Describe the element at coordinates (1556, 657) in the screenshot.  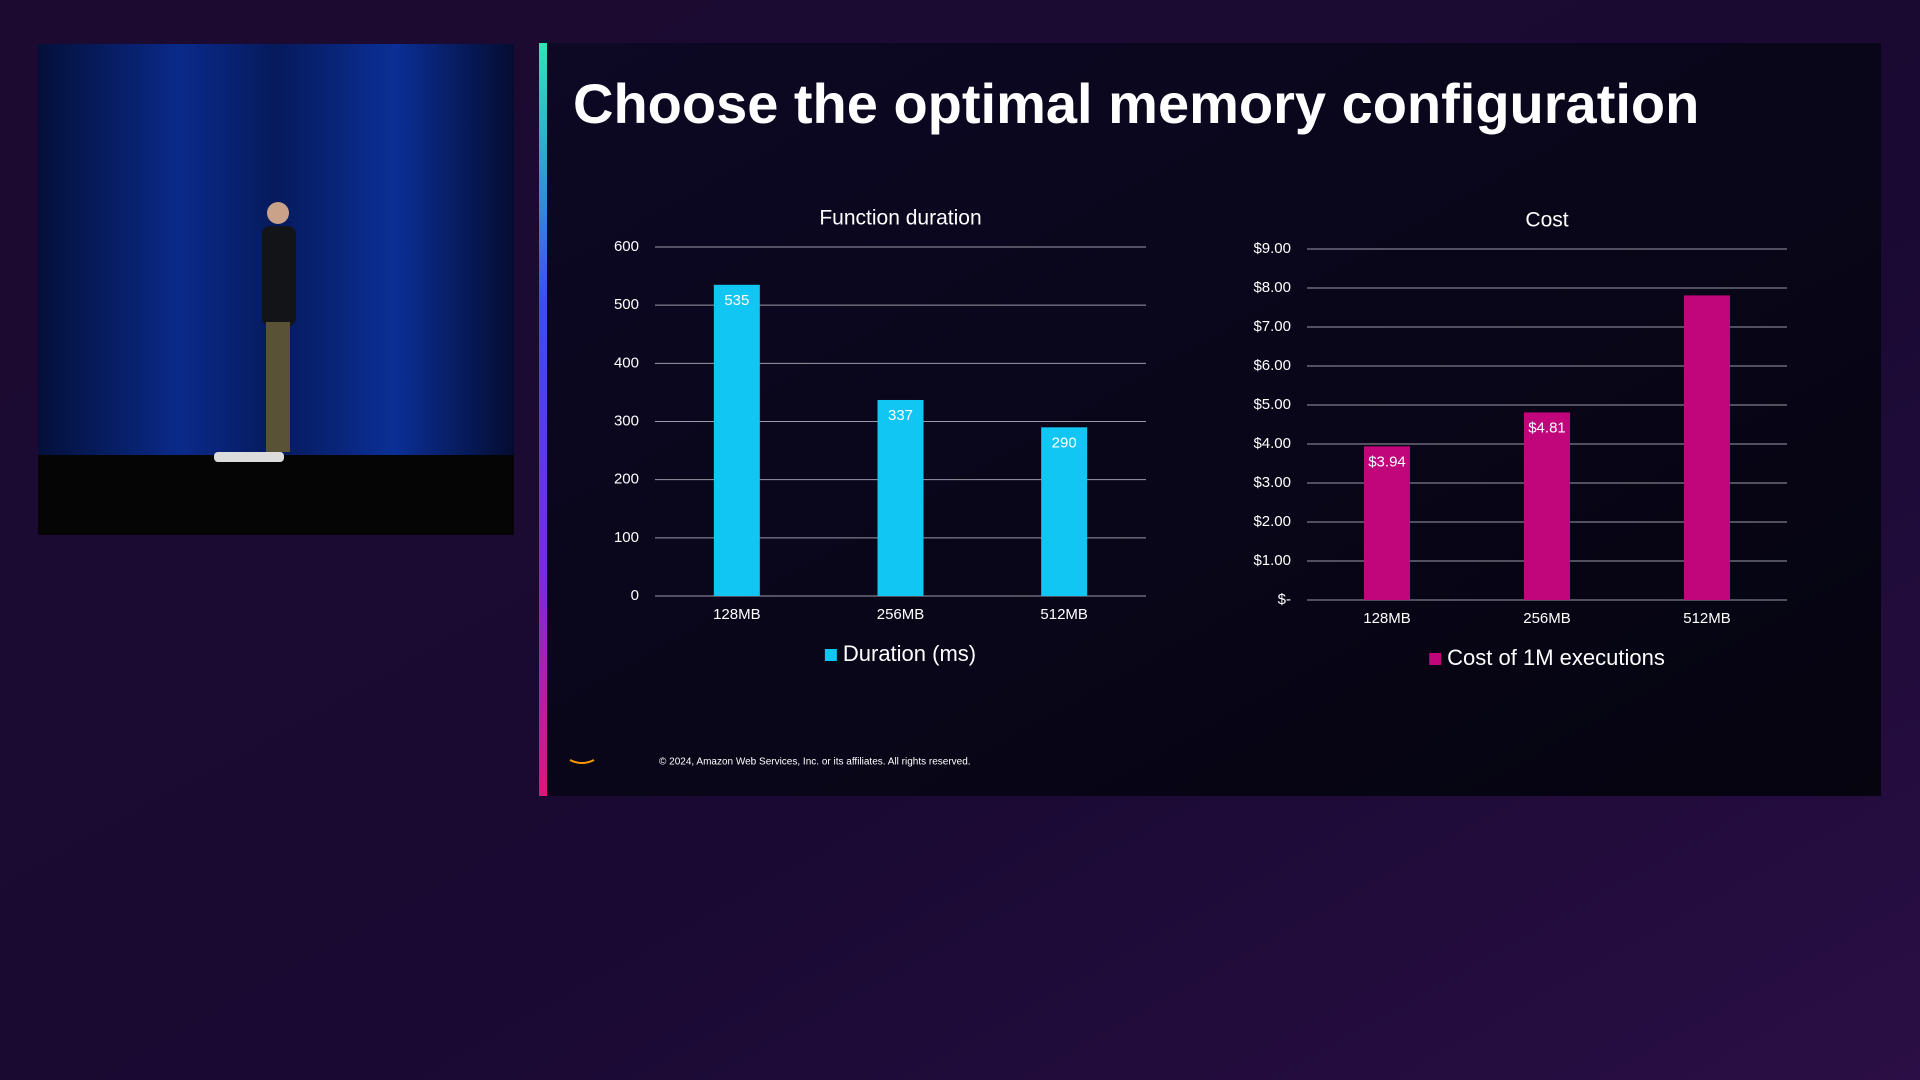
I see `legend-label: Cost of 1M executions` at that location.